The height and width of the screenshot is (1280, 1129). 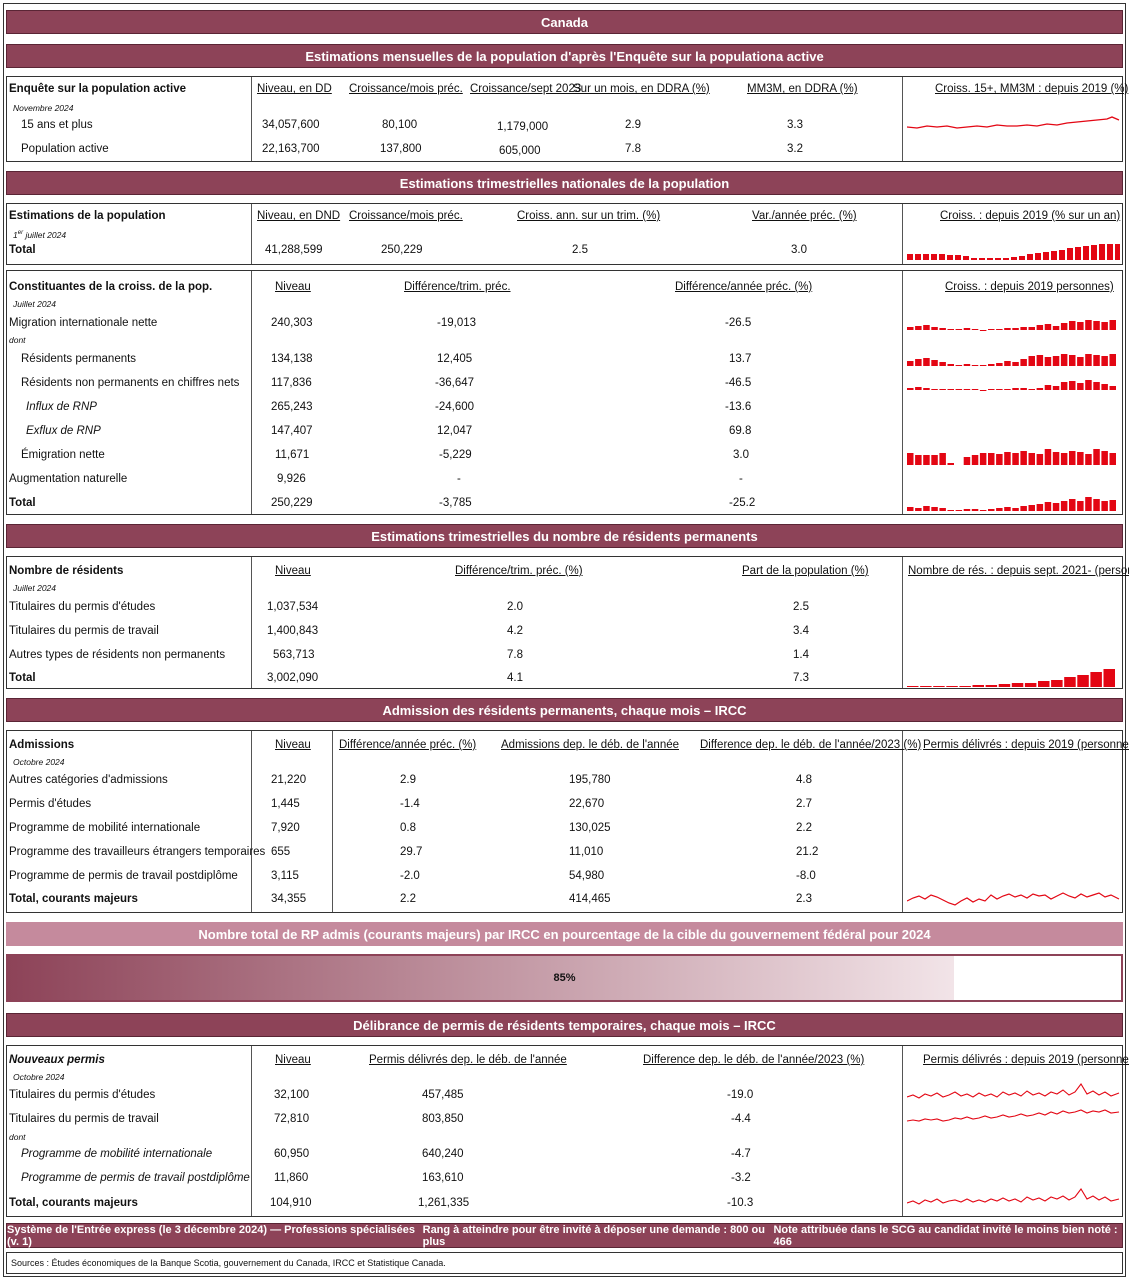 What do you see at coordinates (292, 455) in the screenshot?
I see `table-cell: 11,671` at bounding box center [292, 455].